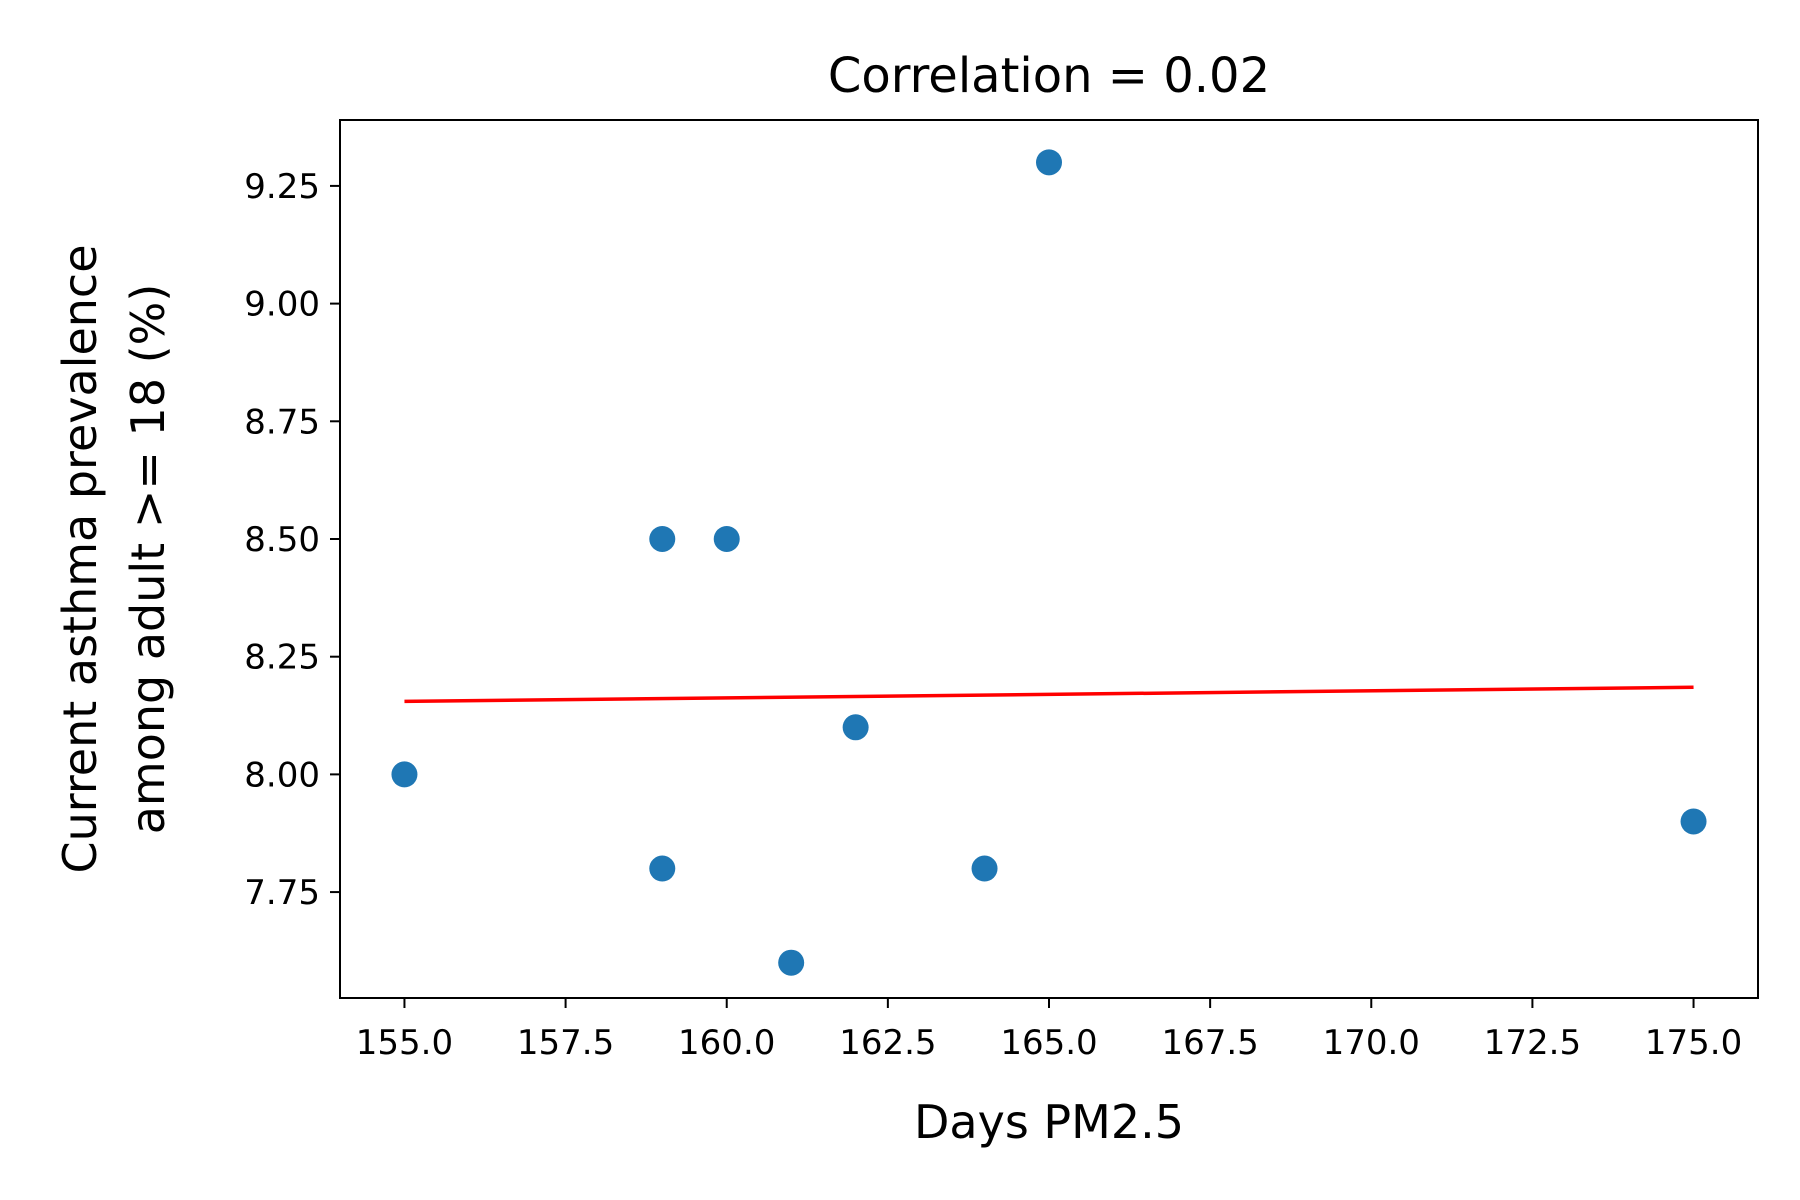  I want to click on x-axis-title: Days PM2.5, so click(1049, 1122).